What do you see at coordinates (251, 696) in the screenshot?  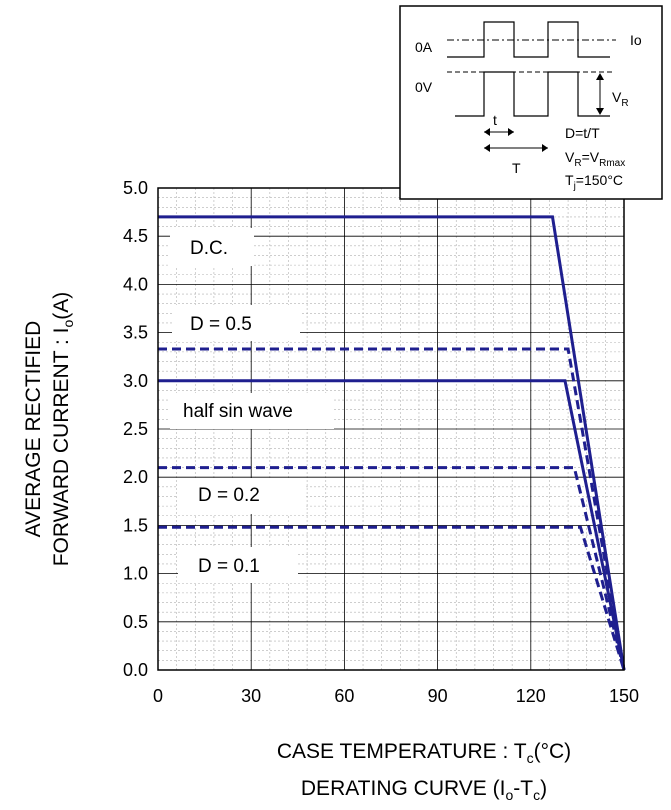 I see `x-tick-label: 30` at bounding box center [251, 696].